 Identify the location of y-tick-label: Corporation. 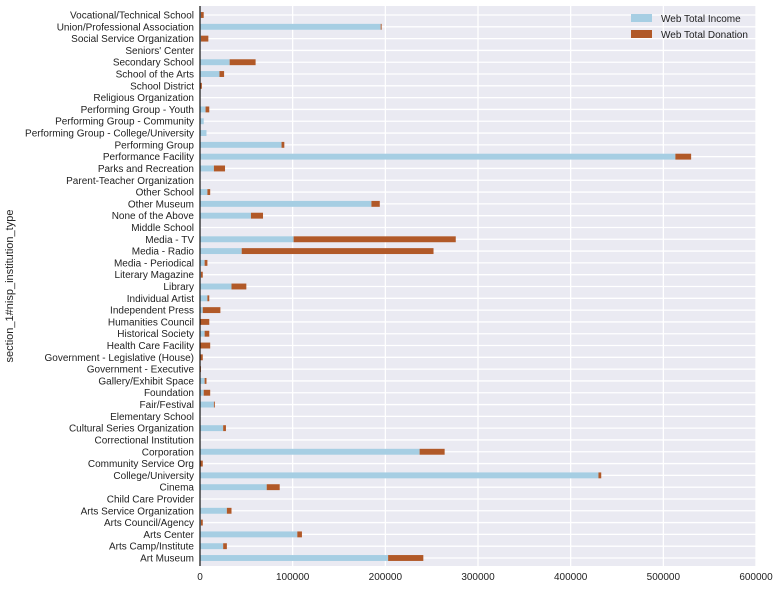
(168, 452).